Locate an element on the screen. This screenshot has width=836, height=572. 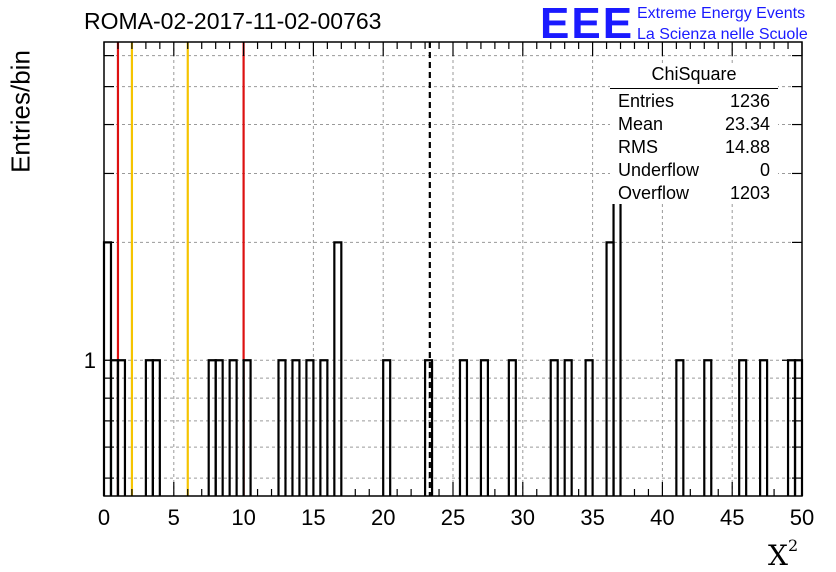
eee-logo-line2: La Scienza nelle Scuole is located at coordinates (722, 34).